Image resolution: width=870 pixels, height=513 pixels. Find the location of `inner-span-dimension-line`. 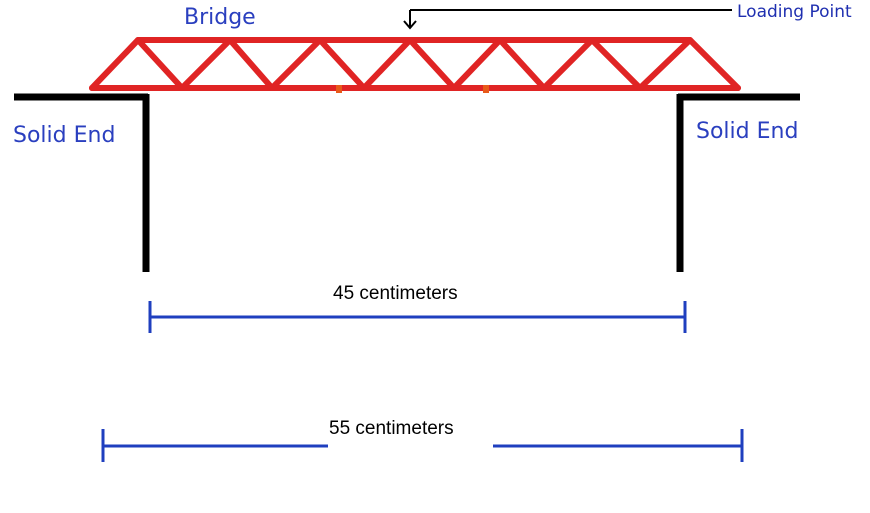

inner-span-dimension-line is located at coordinates (417, 317).